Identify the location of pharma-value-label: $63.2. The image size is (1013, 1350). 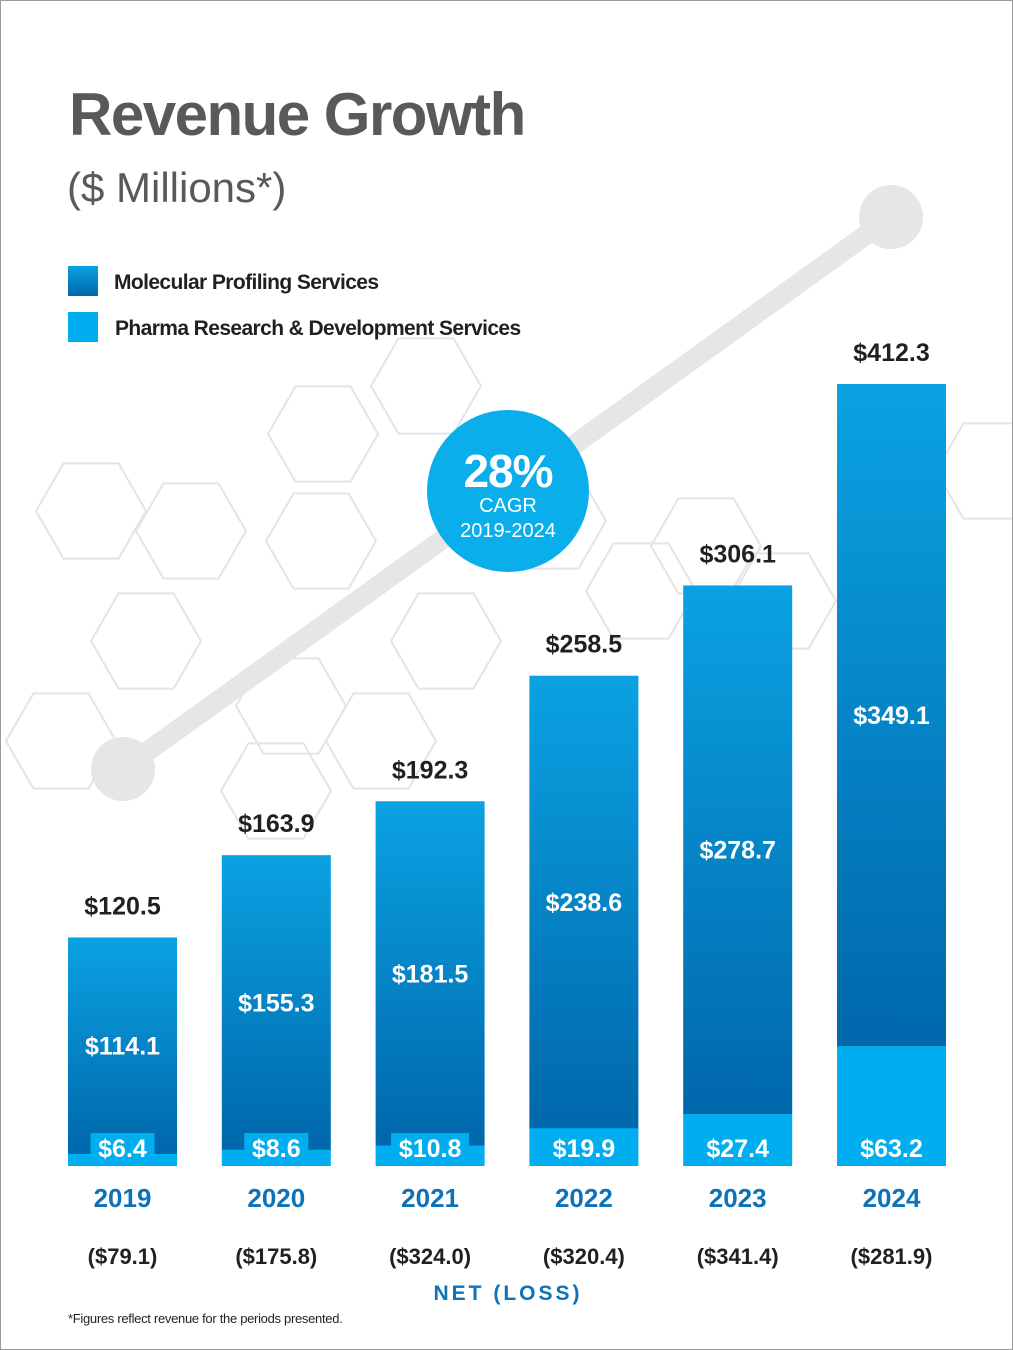
(891, 1149).